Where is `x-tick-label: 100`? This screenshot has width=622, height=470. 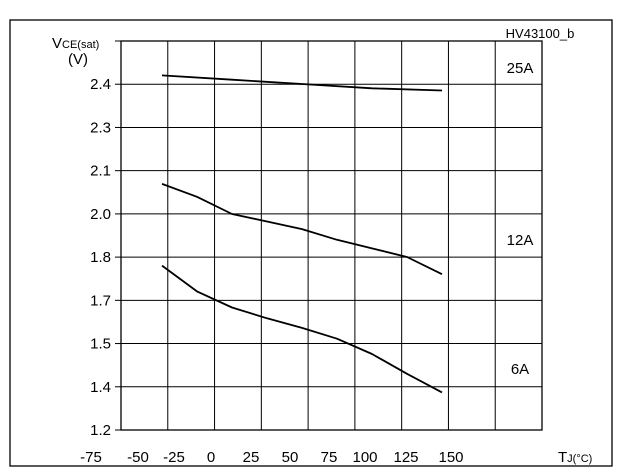 x-tick-label: 100 is located at coordinates (364, 457).